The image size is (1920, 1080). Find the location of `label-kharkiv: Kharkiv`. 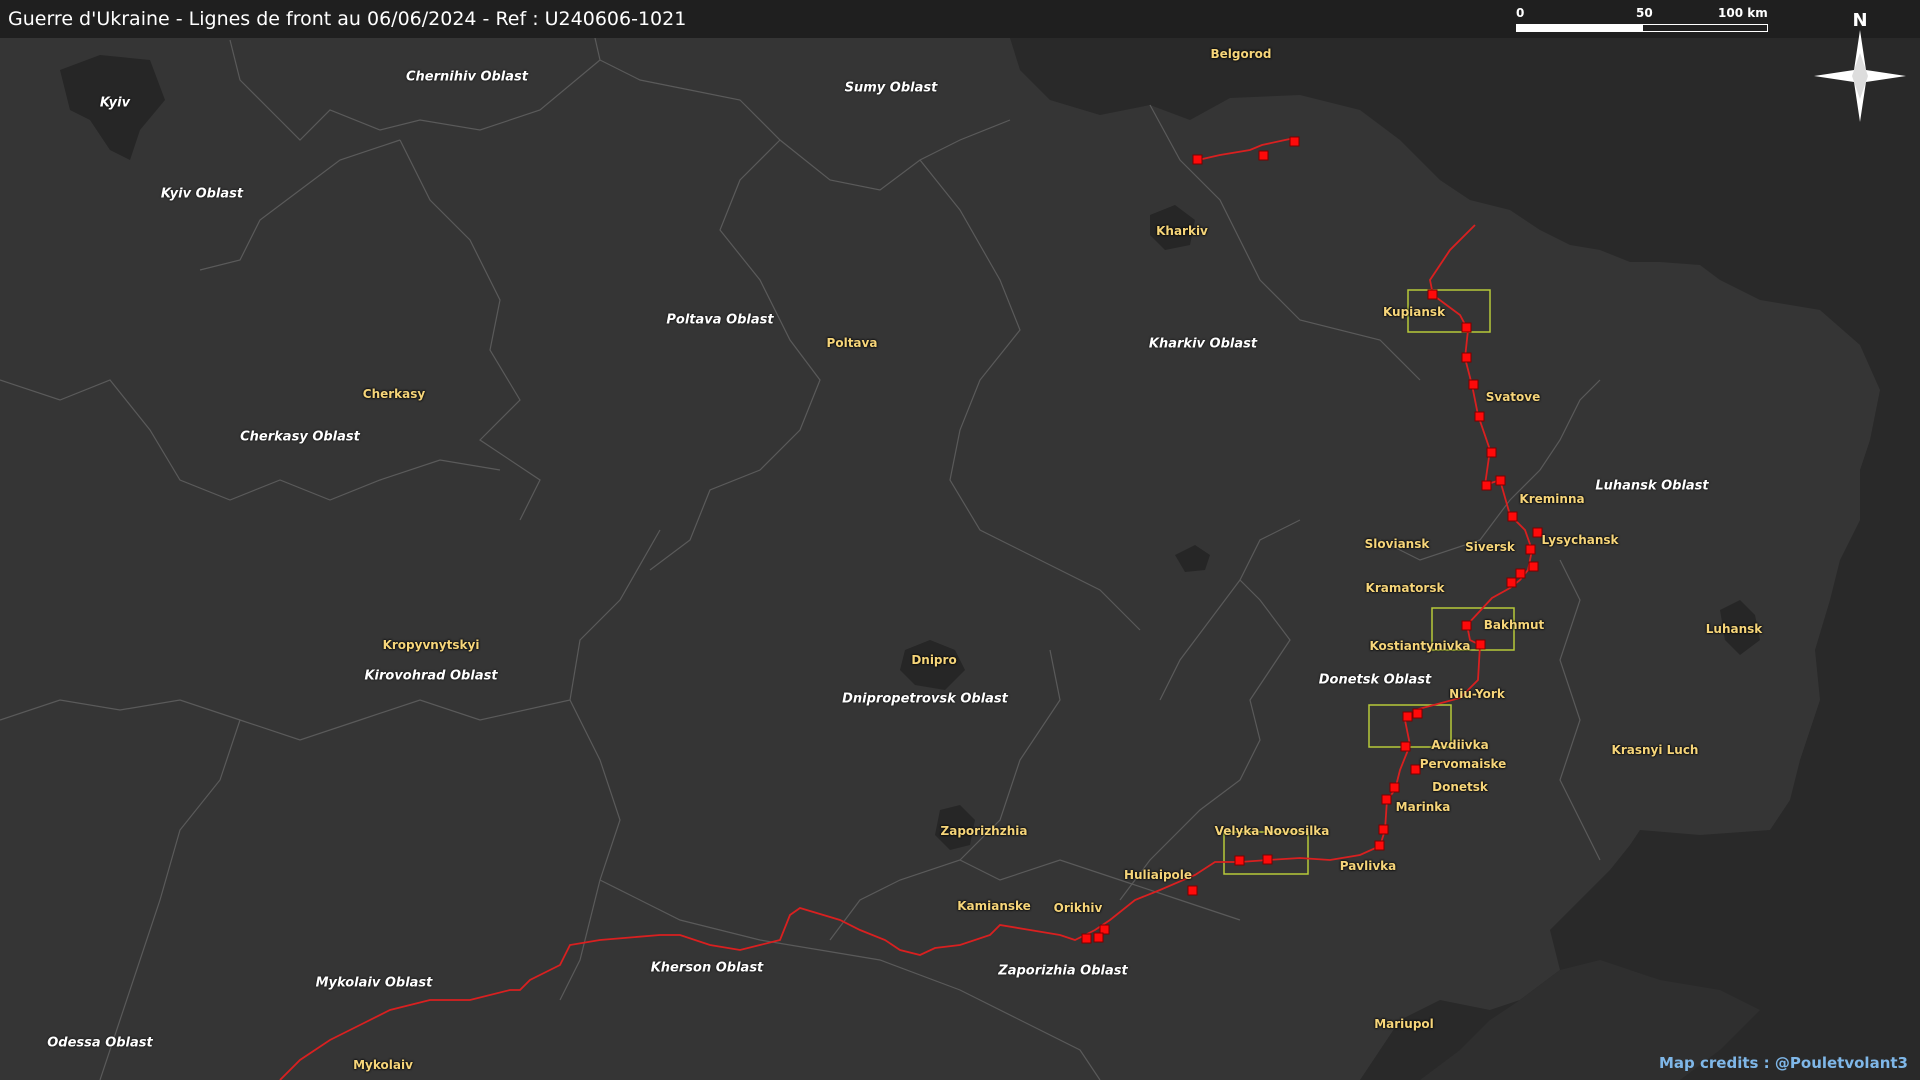

label-kharkiv: Kharkiv is located at coordinates (1182, 231).